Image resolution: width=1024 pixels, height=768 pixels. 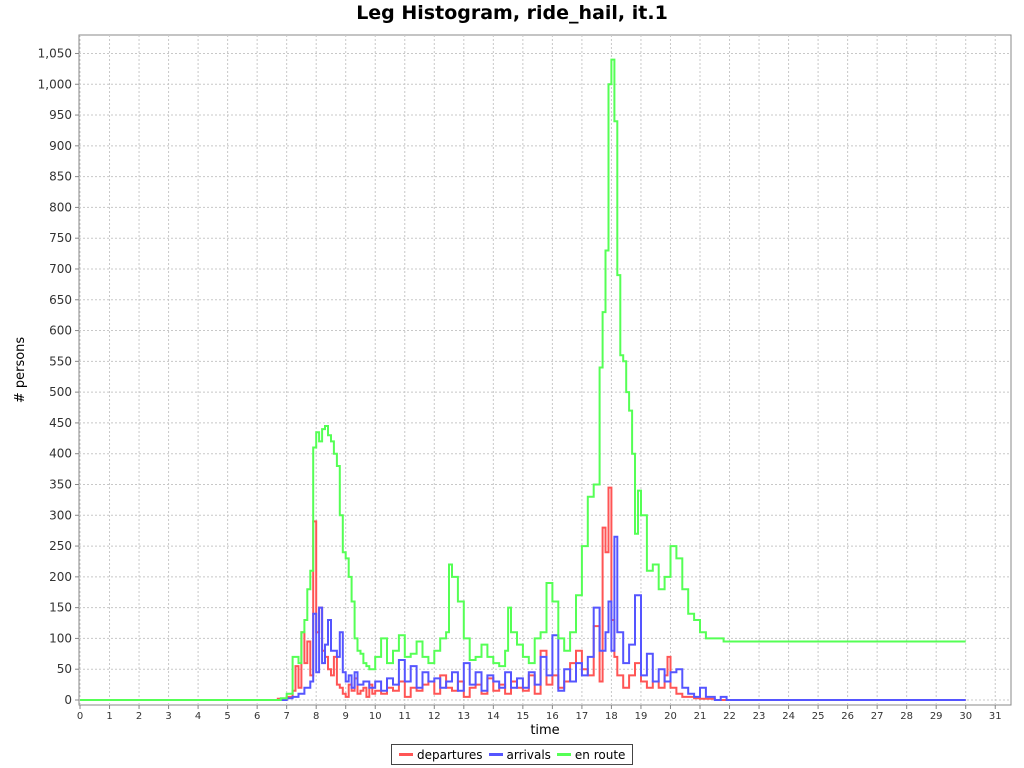 I want to click on x-tick-label: 1, so click(x=109, y=716).